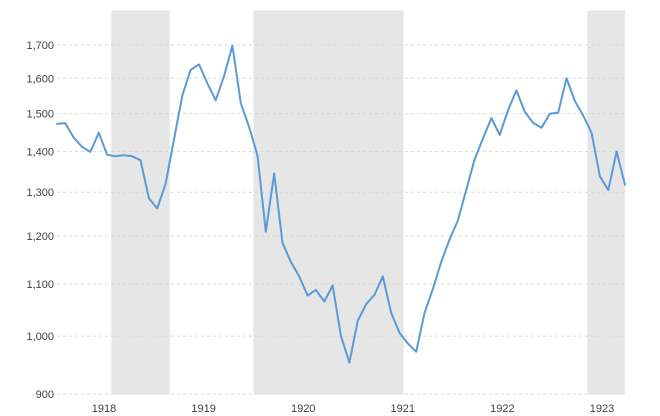 The image size is (660, 416). Describe the element at coordinates (403, 409) in the screenshot. I see `x-axis-tick-label: 1921` at that location.